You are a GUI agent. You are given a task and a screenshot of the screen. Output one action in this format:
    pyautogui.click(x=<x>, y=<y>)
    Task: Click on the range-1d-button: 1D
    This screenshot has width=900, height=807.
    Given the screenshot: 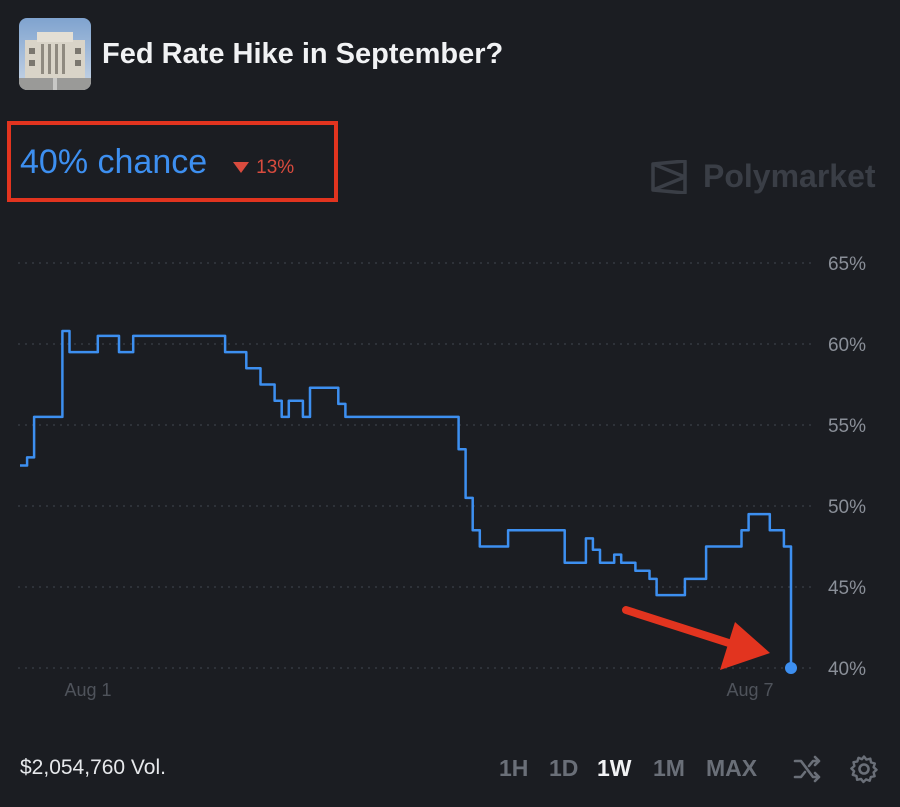 What is the action you would take?
    pyautogui.click(x=564, y=768)
    